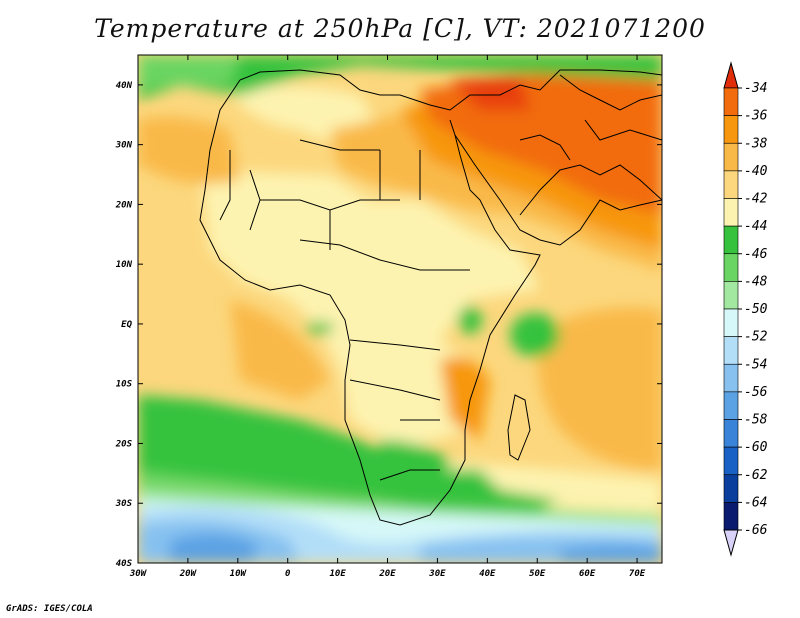  I want to click on lat-tick-label: 30S, so click(124, 504).